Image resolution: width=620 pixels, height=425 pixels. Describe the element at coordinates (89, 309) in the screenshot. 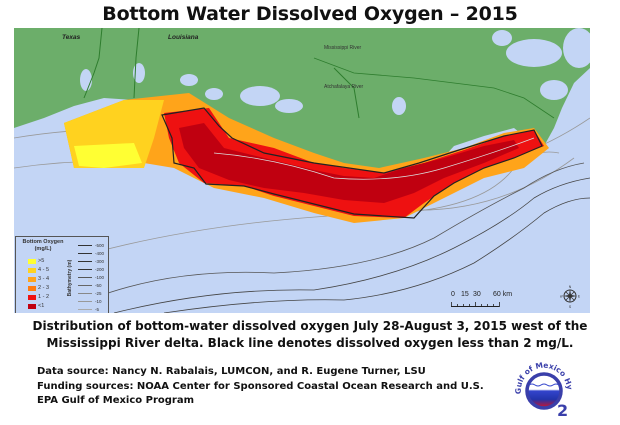

I see `bathymetry-item: -5` at that location.